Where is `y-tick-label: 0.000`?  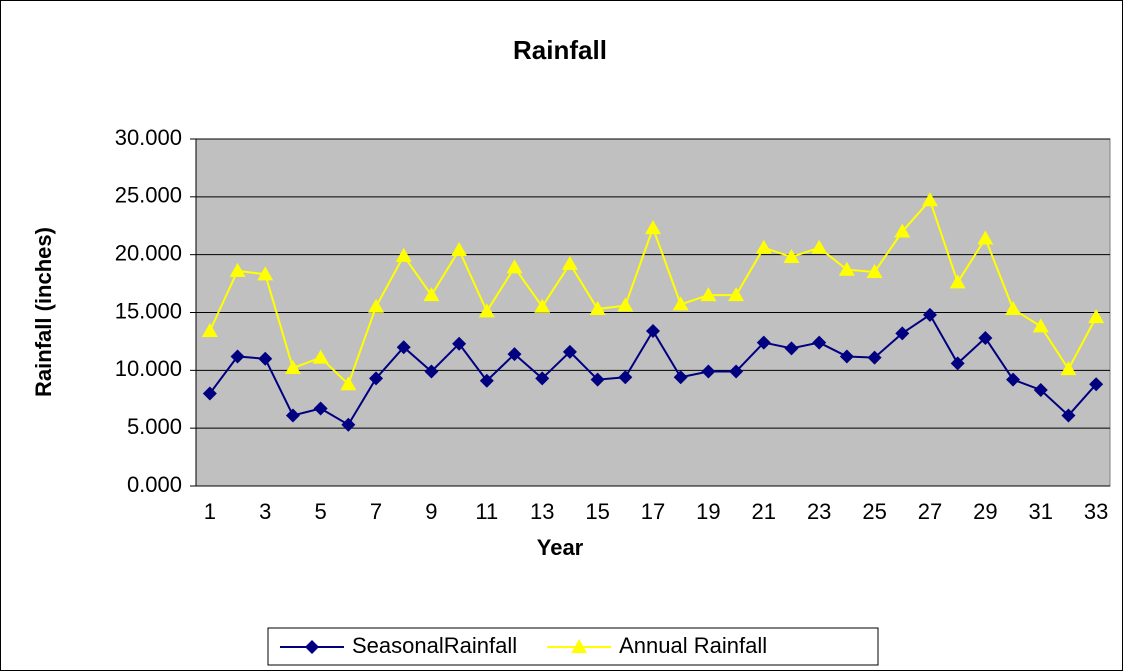
y-tick-label: 0.000 is located at coordinates (154, 484).